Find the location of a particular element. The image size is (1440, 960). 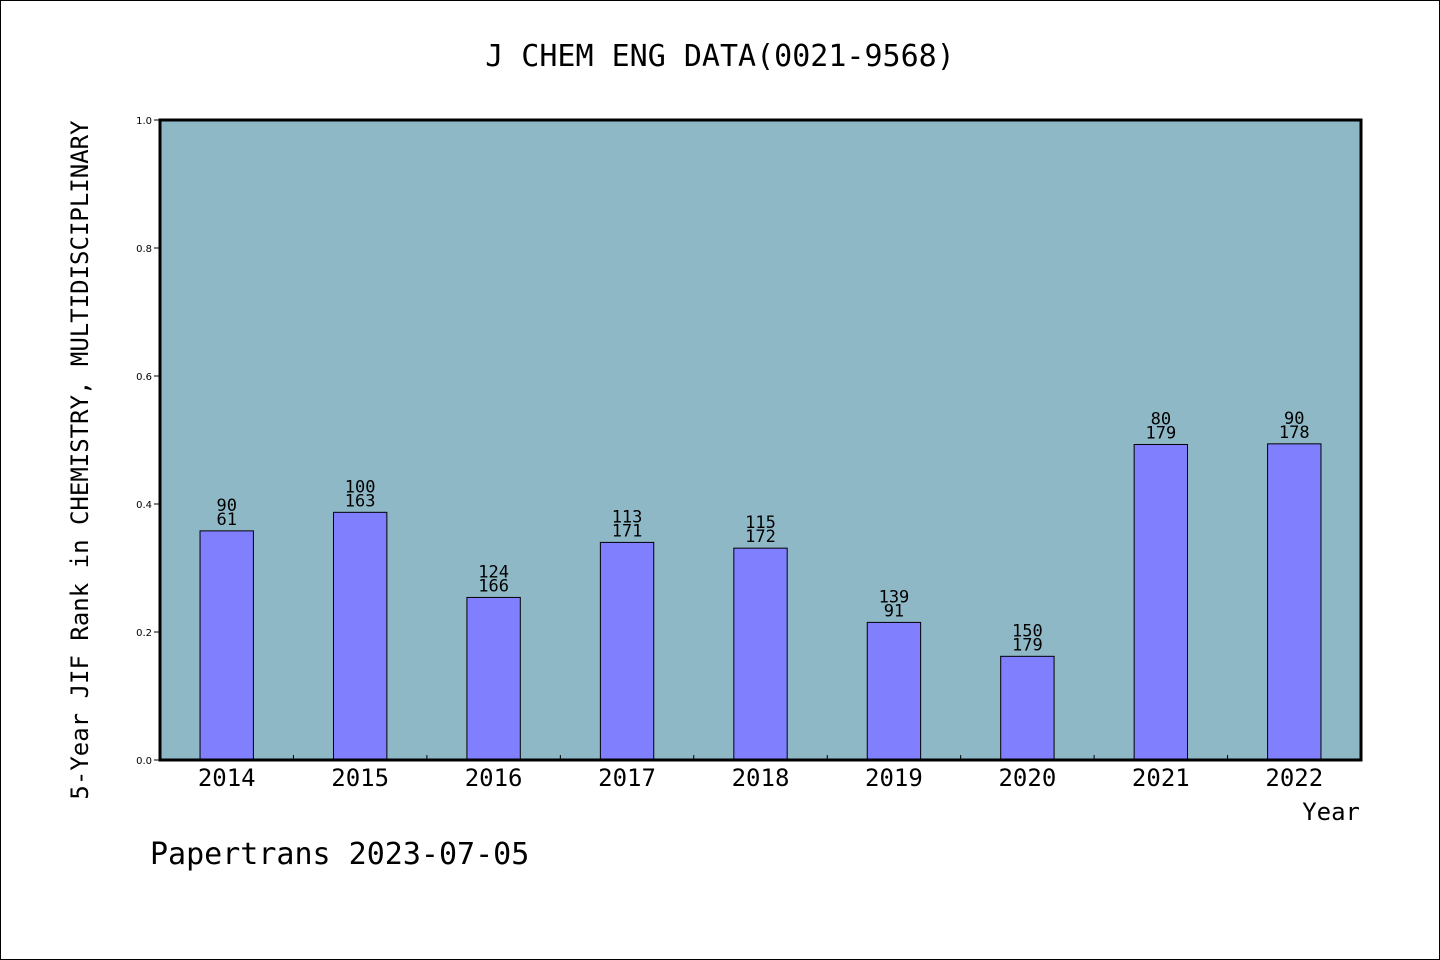

bar-2017 is located at coordinates (627, 651).